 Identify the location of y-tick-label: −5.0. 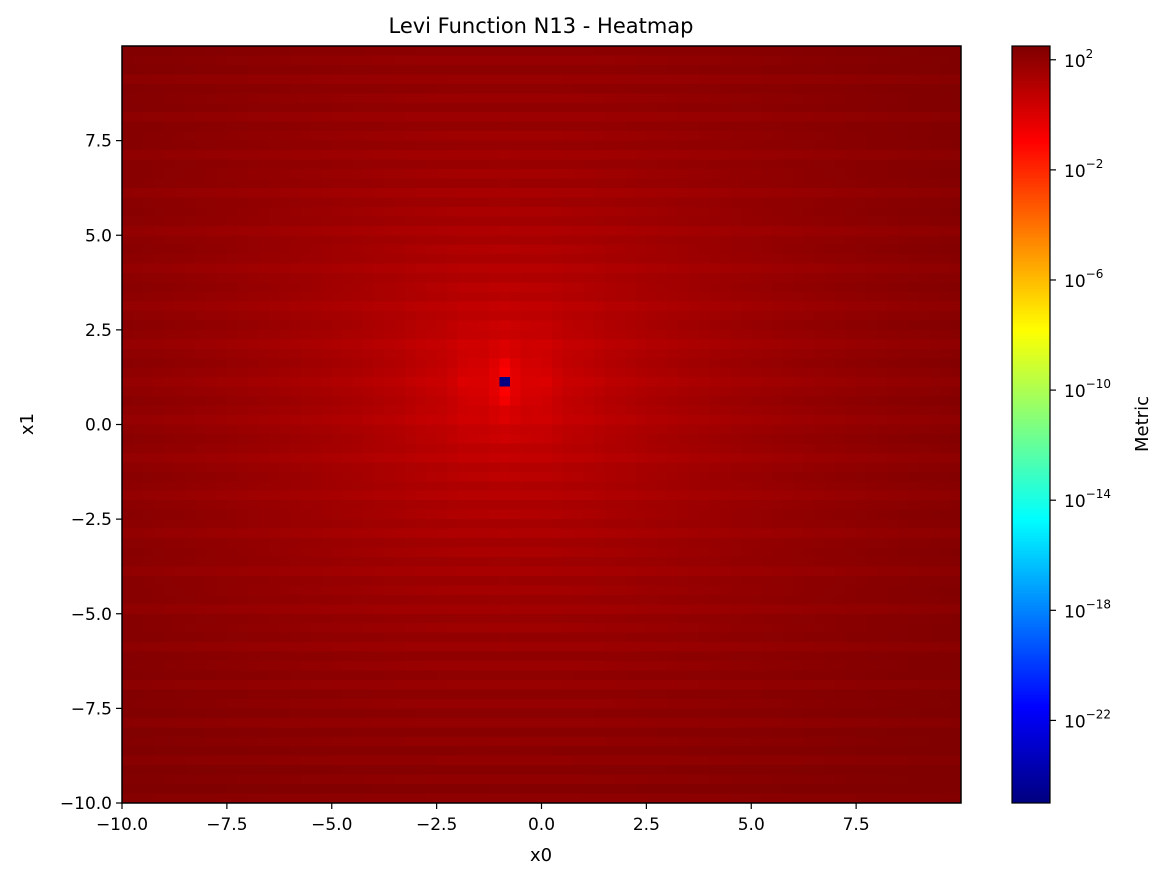
(91, 615).